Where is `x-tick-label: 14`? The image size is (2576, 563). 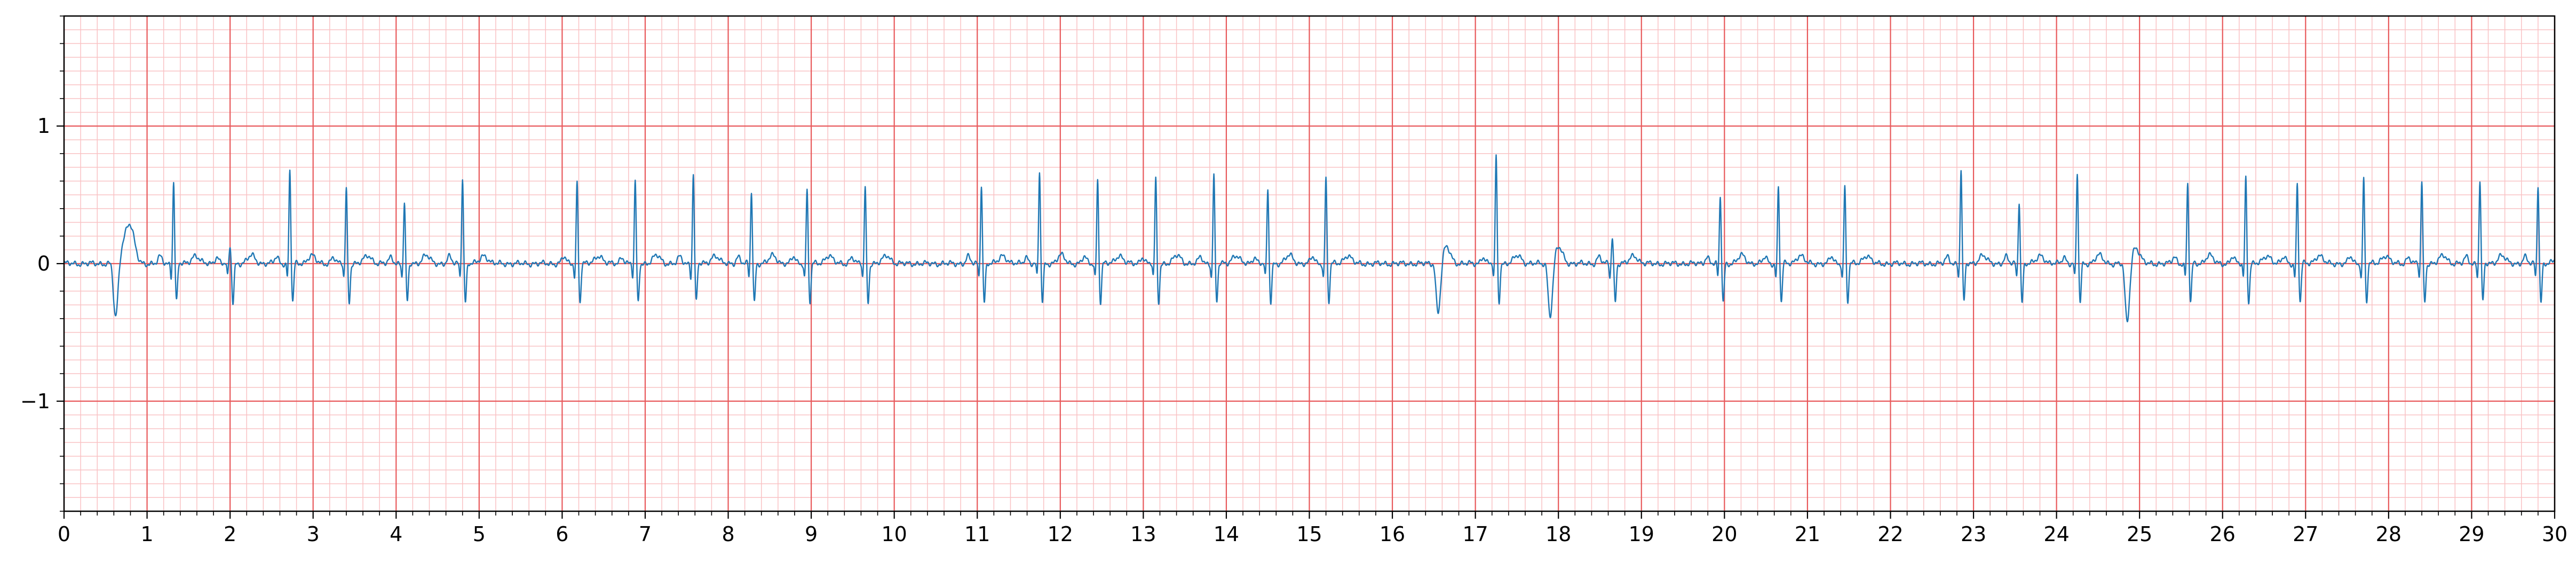 x-tick-label: 14 is located at coordinates (1226, 534).